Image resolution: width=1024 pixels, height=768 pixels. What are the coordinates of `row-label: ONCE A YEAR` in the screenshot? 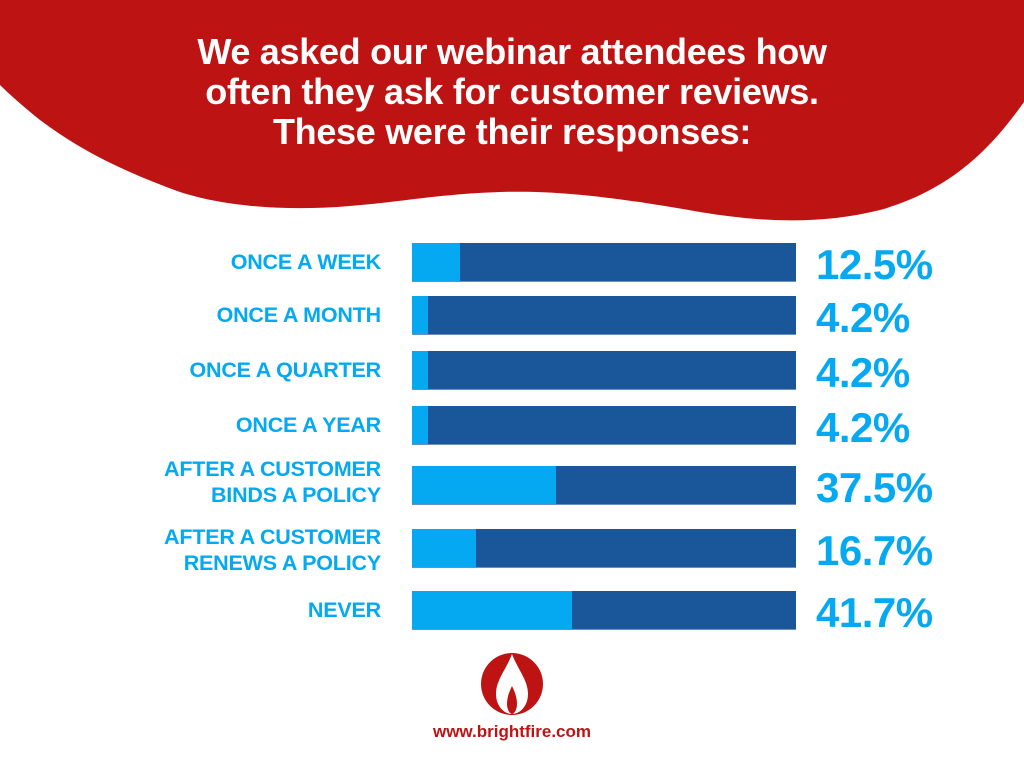 It's located at (308, 425).